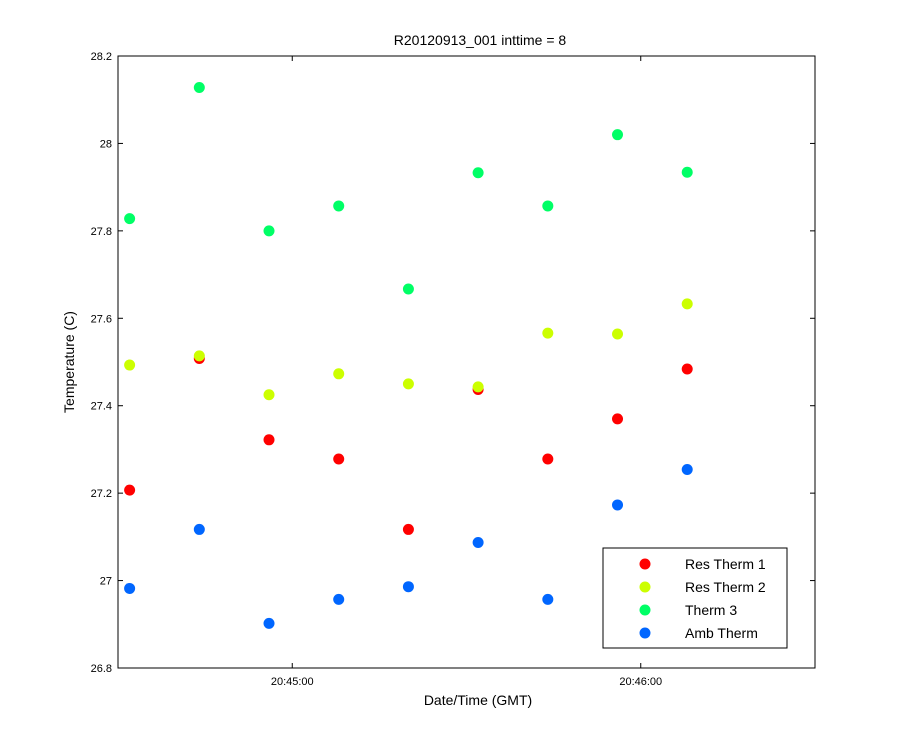 The width and height of the screenshot is (900, 750). I want to click on y-tick-label: 28, so click(106, 144).